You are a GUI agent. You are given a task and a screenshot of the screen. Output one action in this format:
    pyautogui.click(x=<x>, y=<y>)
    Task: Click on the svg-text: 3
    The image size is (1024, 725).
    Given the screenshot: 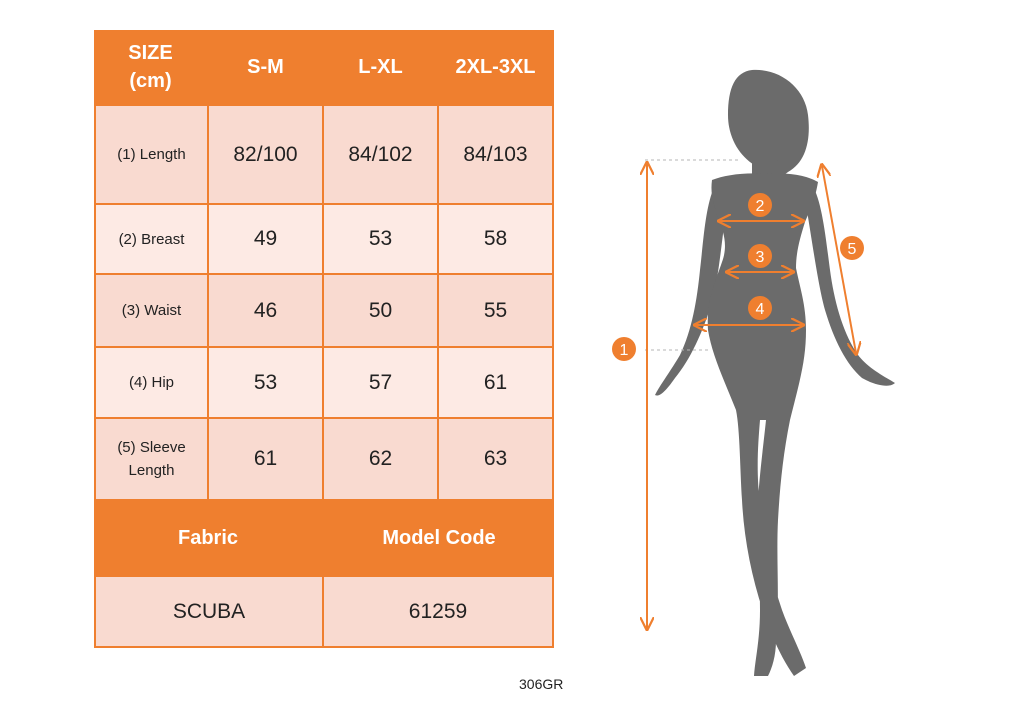 What is the action you would take?
    pyautogui.click(x=760, y=257)
    